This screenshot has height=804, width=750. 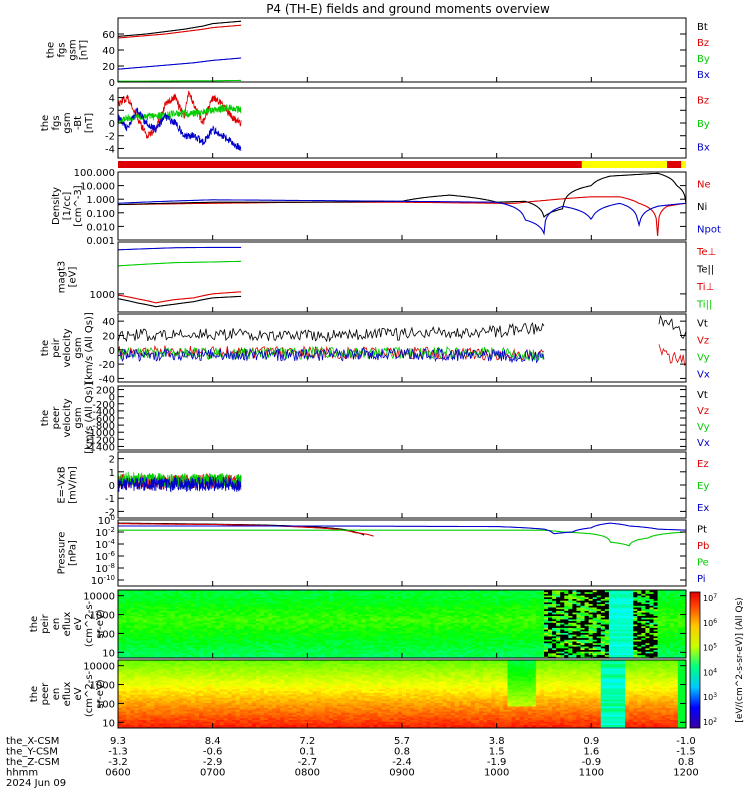 What do you see at coordinates (102, 295) in the screenshot?
I see `y-tick-label: 1000` at bounding box center [102, 295].